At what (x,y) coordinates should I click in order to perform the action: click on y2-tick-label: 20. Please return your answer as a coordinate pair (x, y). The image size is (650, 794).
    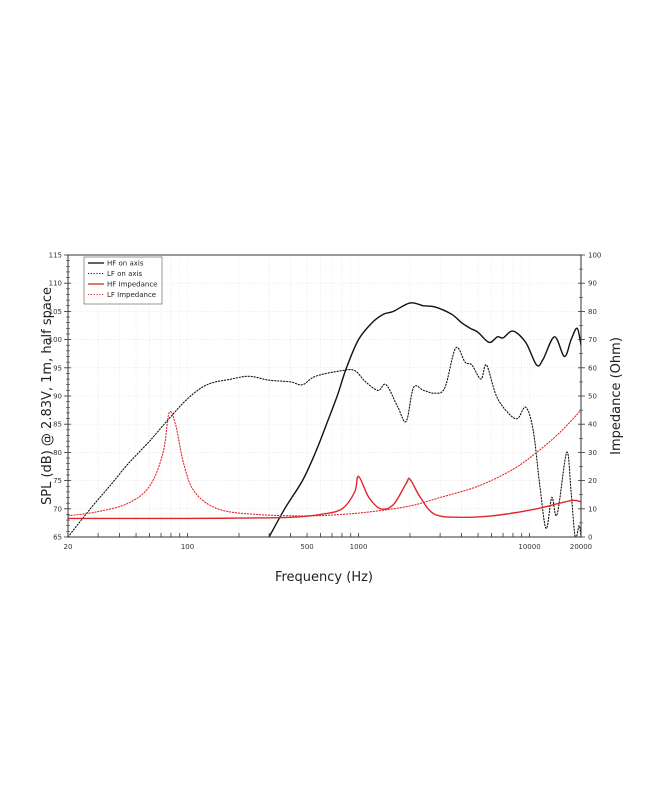
    Looking at the image, I should click on (592, 481).